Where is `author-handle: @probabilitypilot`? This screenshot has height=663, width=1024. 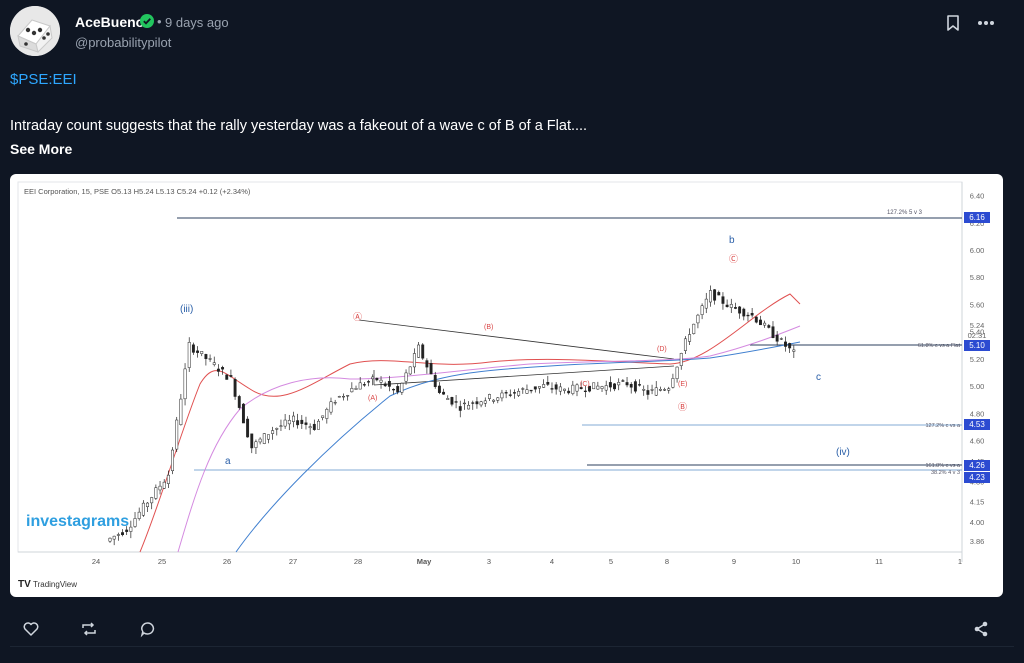
author-handle: @probabilitypilot is located at coordinates (123, 42).